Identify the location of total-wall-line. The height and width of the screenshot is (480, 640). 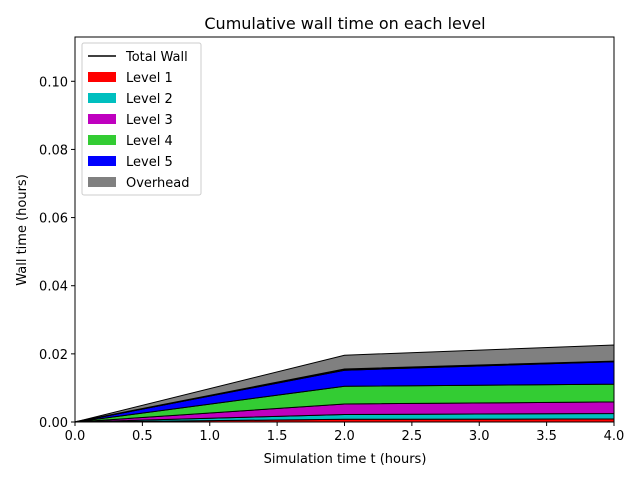
(344, 391).